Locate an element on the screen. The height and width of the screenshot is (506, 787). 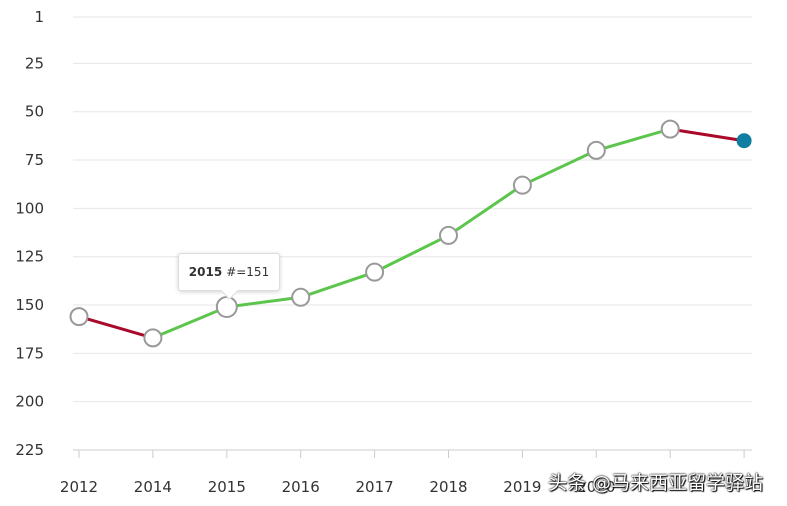
x-tick-label: 2018 is located at coordinates (448, 487).